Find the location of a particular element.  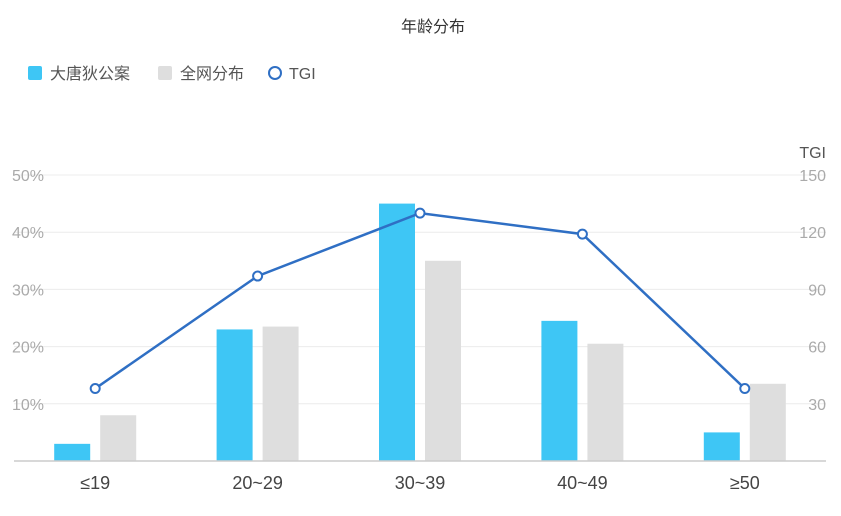

left-axis-tick-label: 40% is located at coordinates (28, 233).